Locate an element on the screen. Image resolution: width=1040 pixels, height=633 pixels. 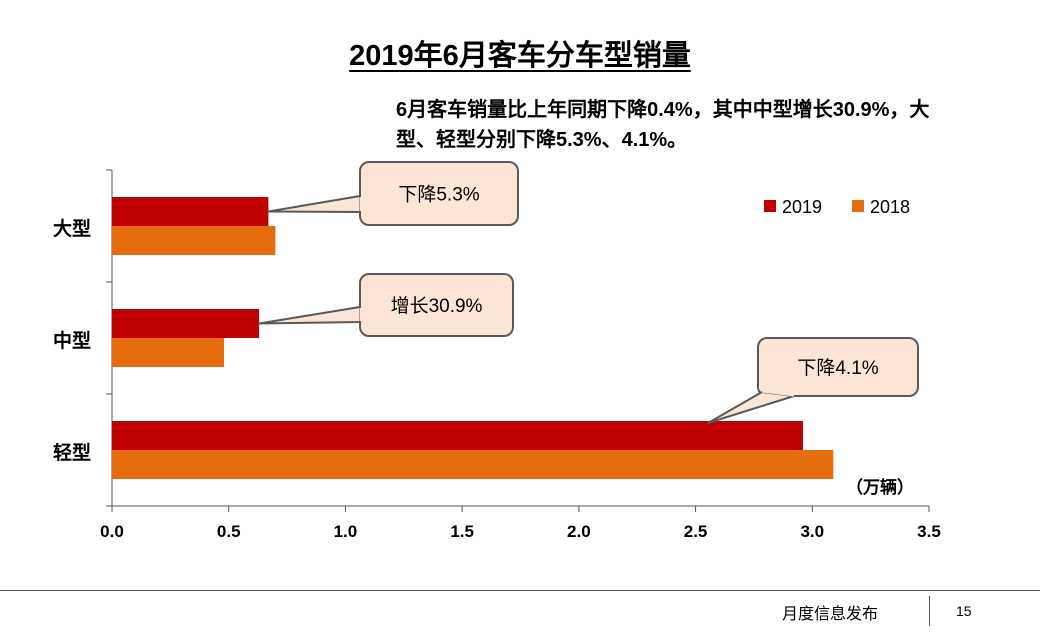
callout-text: 增长30.9% is located at coordinates (437, 306).